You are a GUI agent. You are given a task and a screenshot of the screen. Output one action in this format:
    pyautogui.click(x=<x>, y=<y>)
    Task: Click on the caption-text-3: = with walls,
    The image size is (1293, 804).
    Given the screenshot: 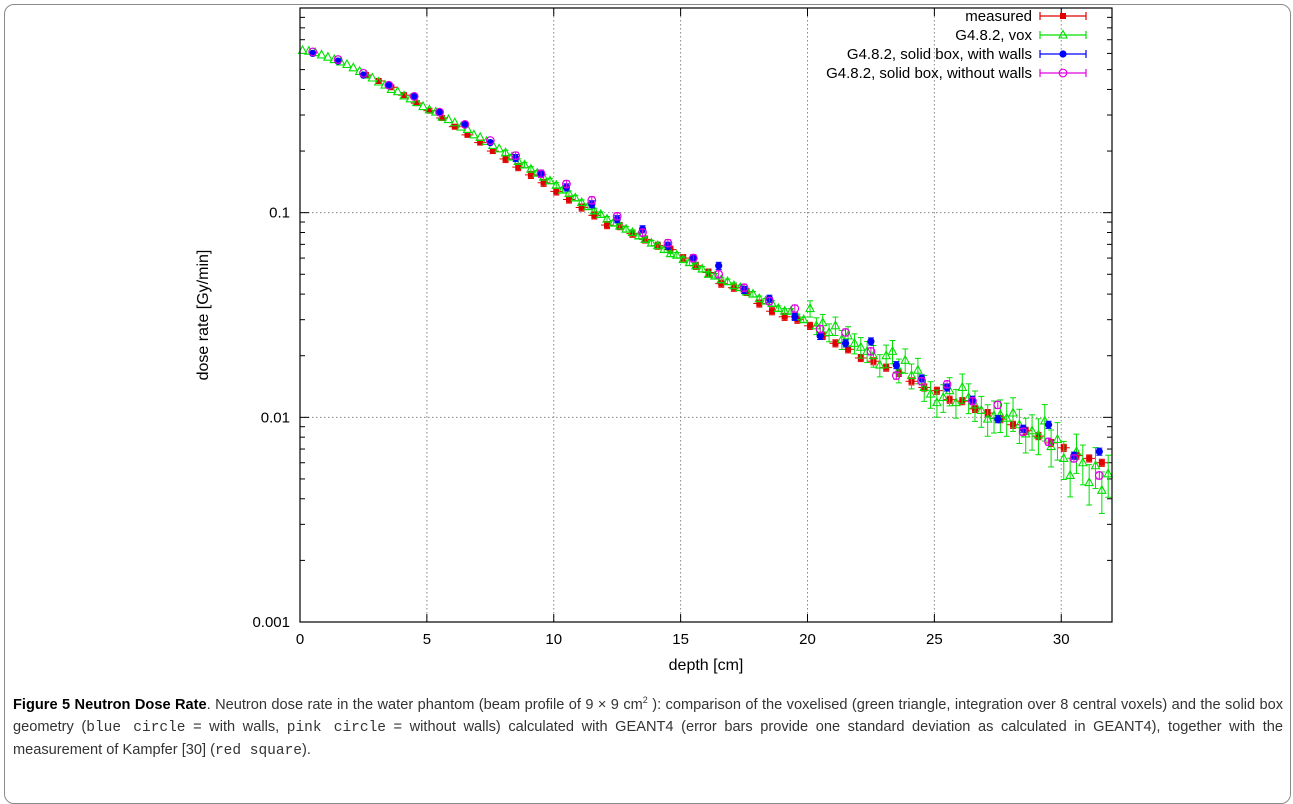 What is the action you would take?
    pyautogui.click(x=236, y=727)
    